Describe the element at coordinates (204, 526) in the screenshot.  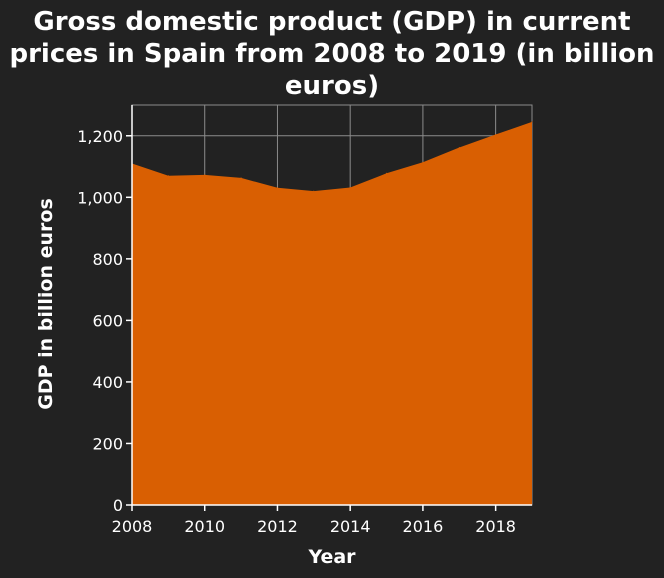
I see `x-tick-label-2010: 2010` at that location.